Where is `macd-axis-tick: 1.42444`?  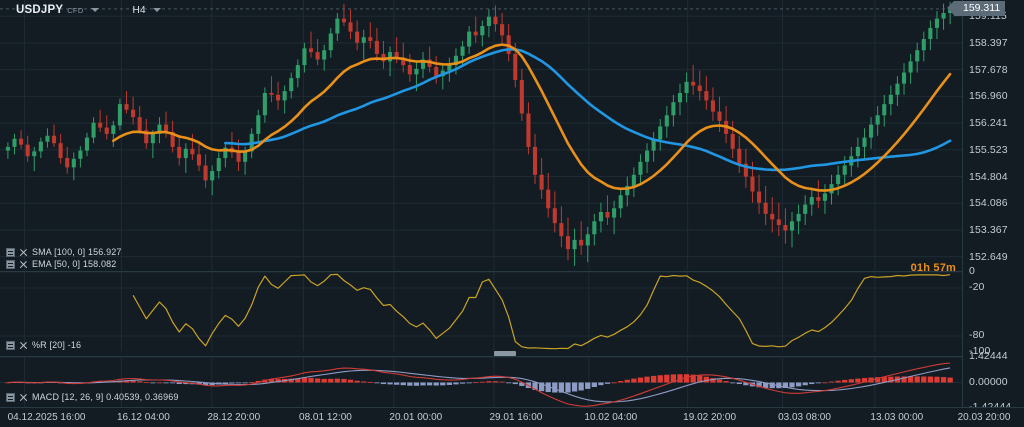 macd-axis-tick: 1.42444 is located at coordinates (988, 356).